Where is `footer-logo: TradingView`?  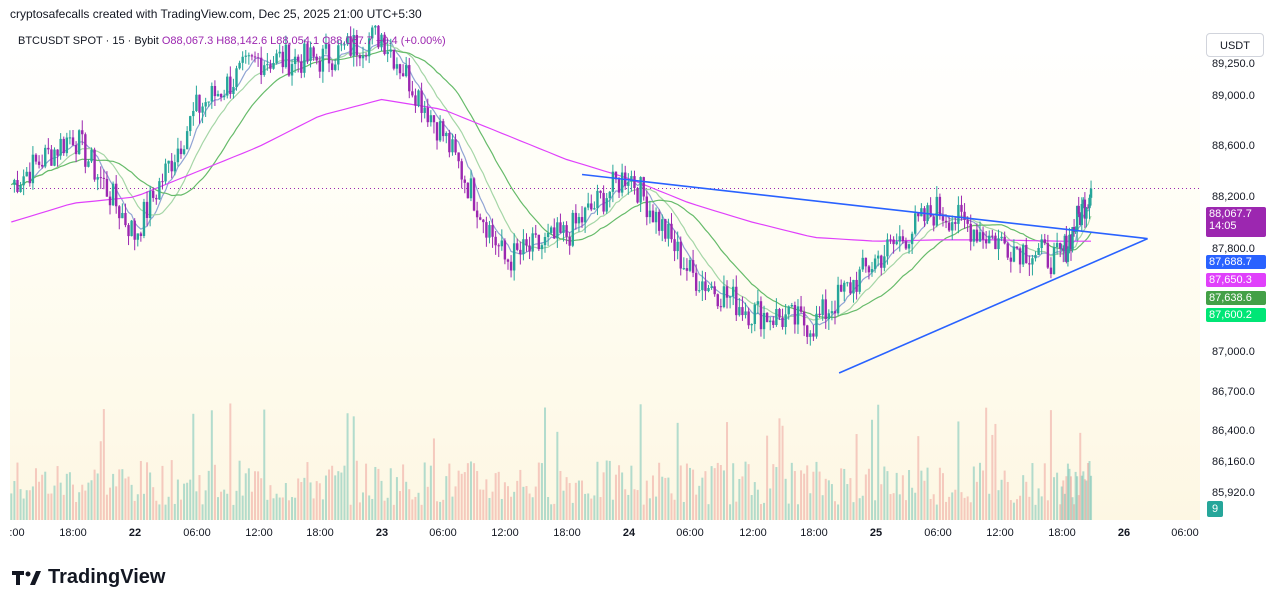 footer-logo: TradingView is located at coordinates (88, 577).